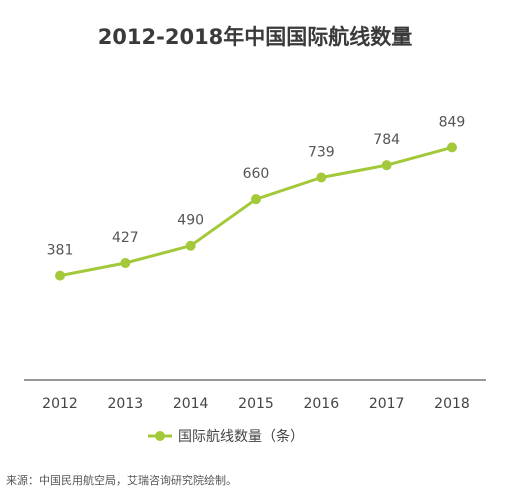 Image resolution: width=510 pixels, height=492 pixels. I want to click on data-label-2018: 849, so click(452, 122).